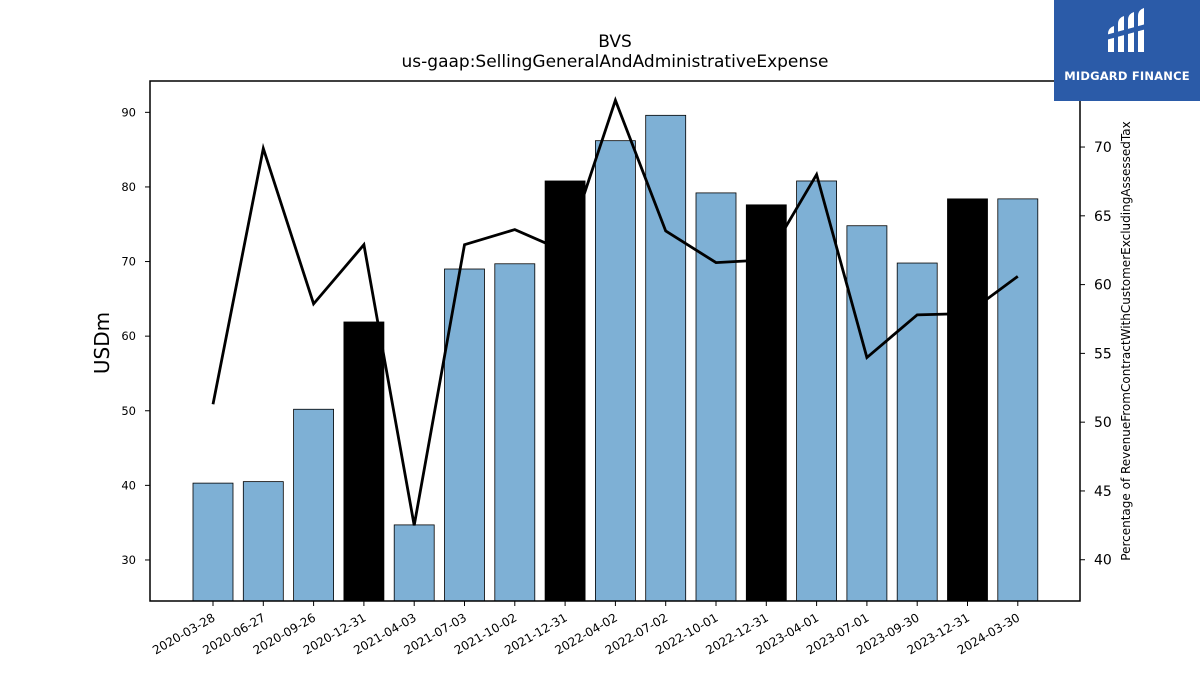 This screenshot has height=675, width=1200. What do you see at coordinates (1103, 148) in the screenshot?
I see `y2-tick-label: 70` at bounding box center [1103, 148].